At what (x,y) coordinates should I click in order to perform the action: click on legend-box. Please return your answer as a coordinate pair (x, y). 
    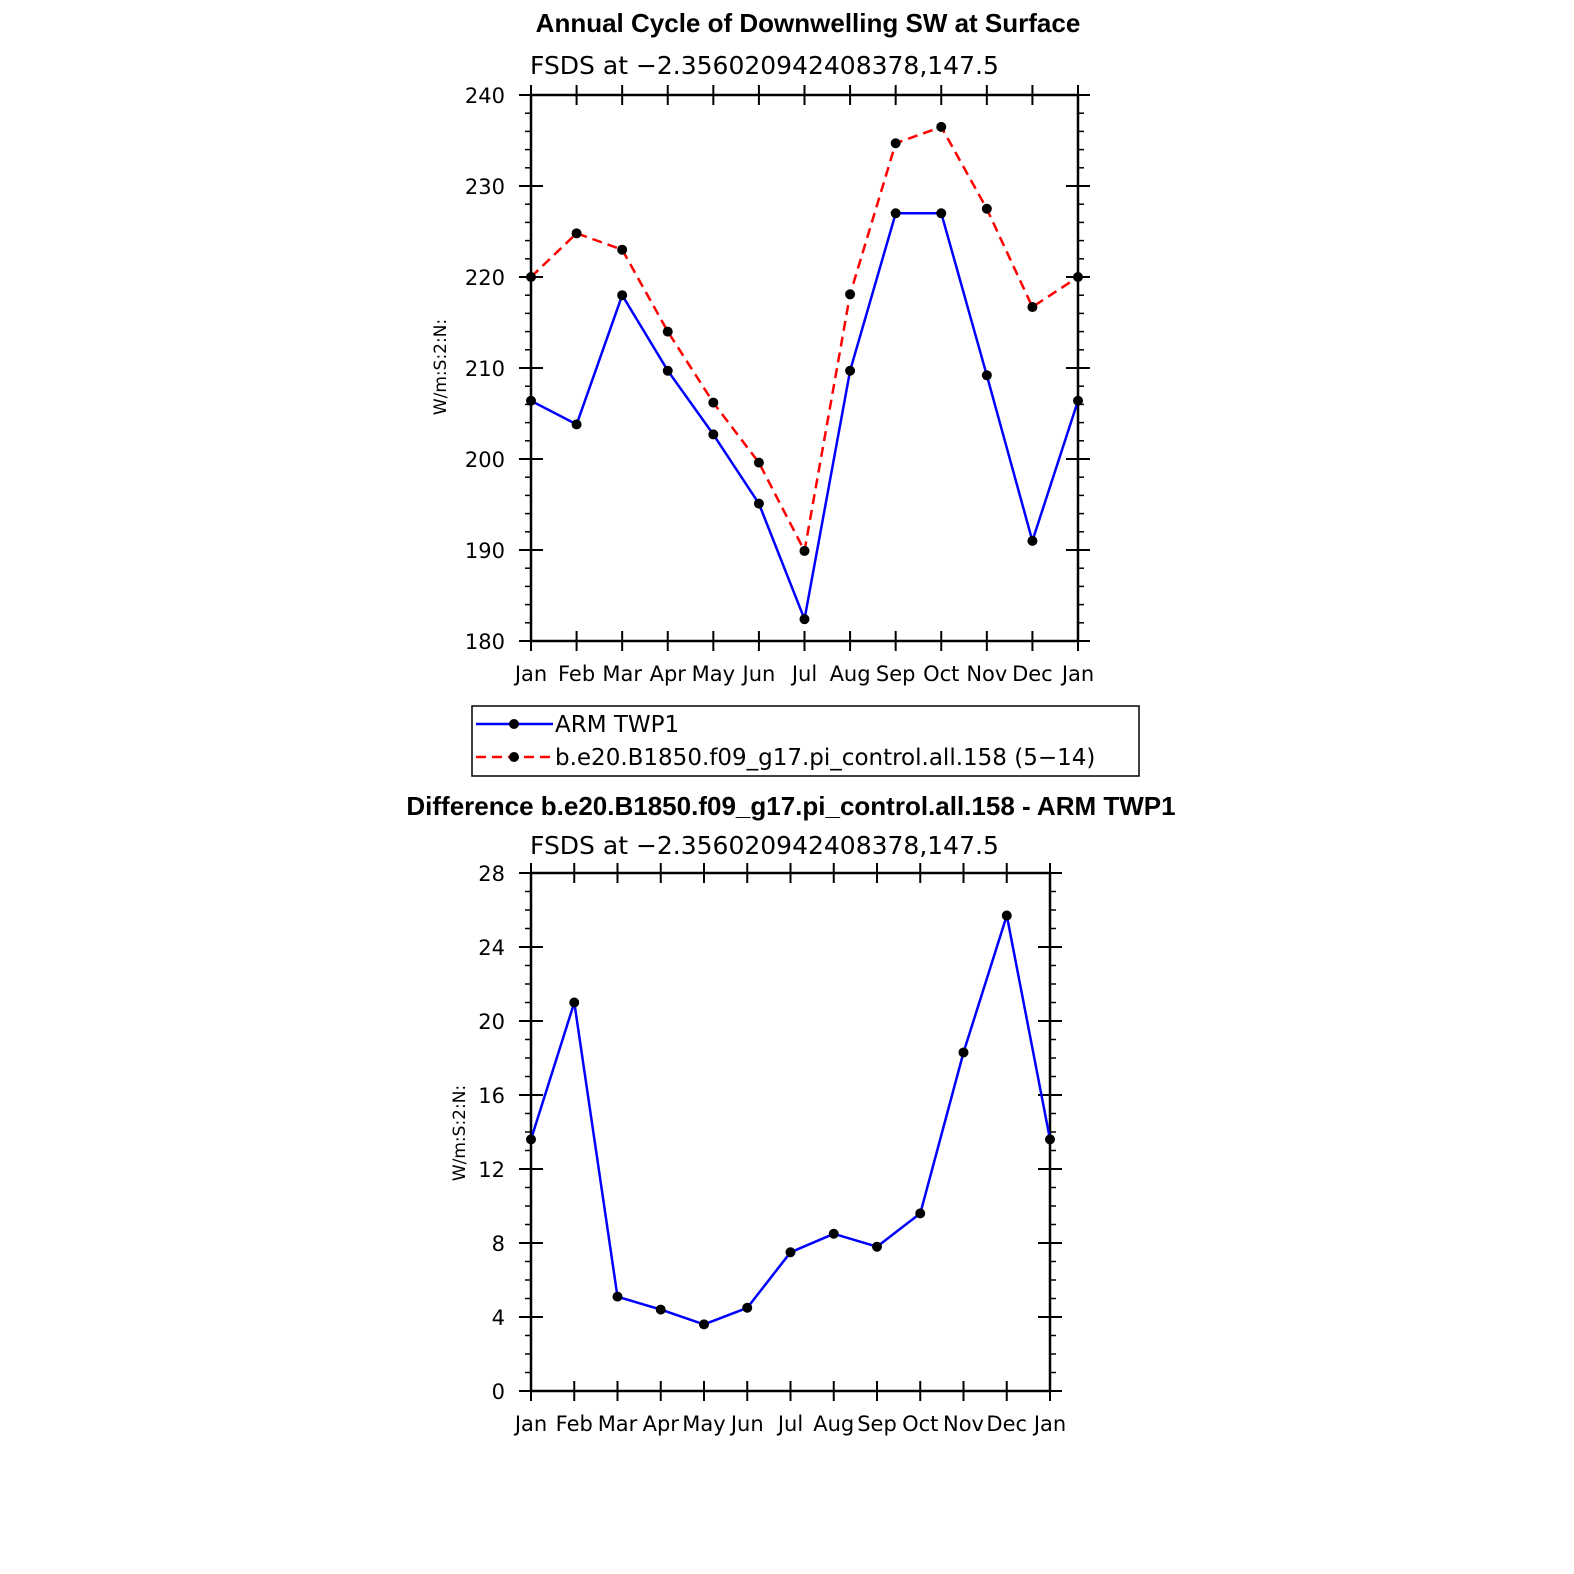
    Looking at the image, I should click on (805, 741).